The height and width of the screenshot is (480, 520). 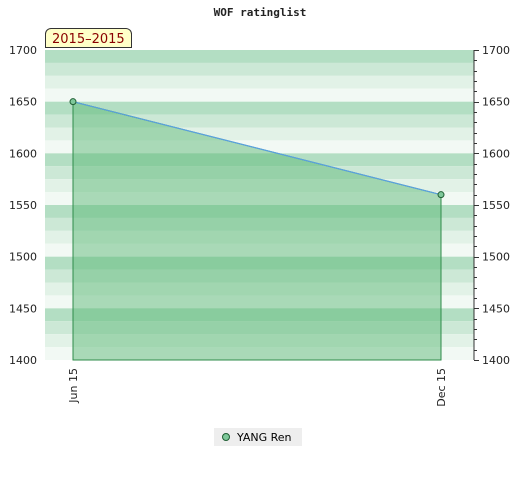 What do you see at coordinates (257, 387) in the screenshot?
I see `x-axis: Jun 15 Dec 15` at bounding box center [257, 387].